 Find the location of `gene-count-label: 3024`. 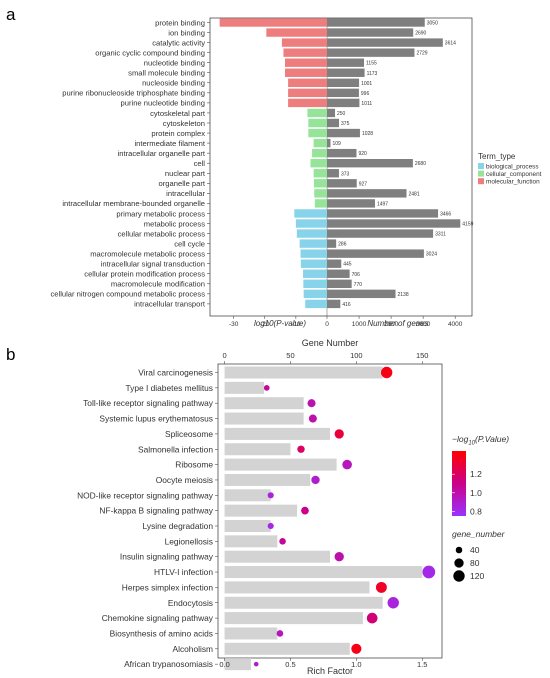

gene-count-label: 3024 is located at coordinates (431, 255).